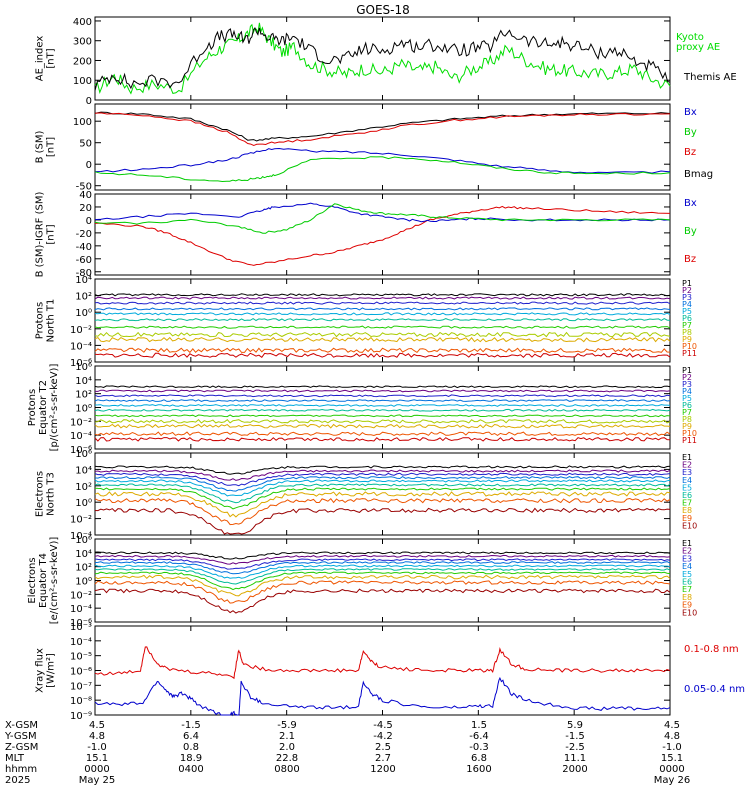  I want to click on y-axis-label: [p/(cm²-s-sr-keV)], so click(54, 408).